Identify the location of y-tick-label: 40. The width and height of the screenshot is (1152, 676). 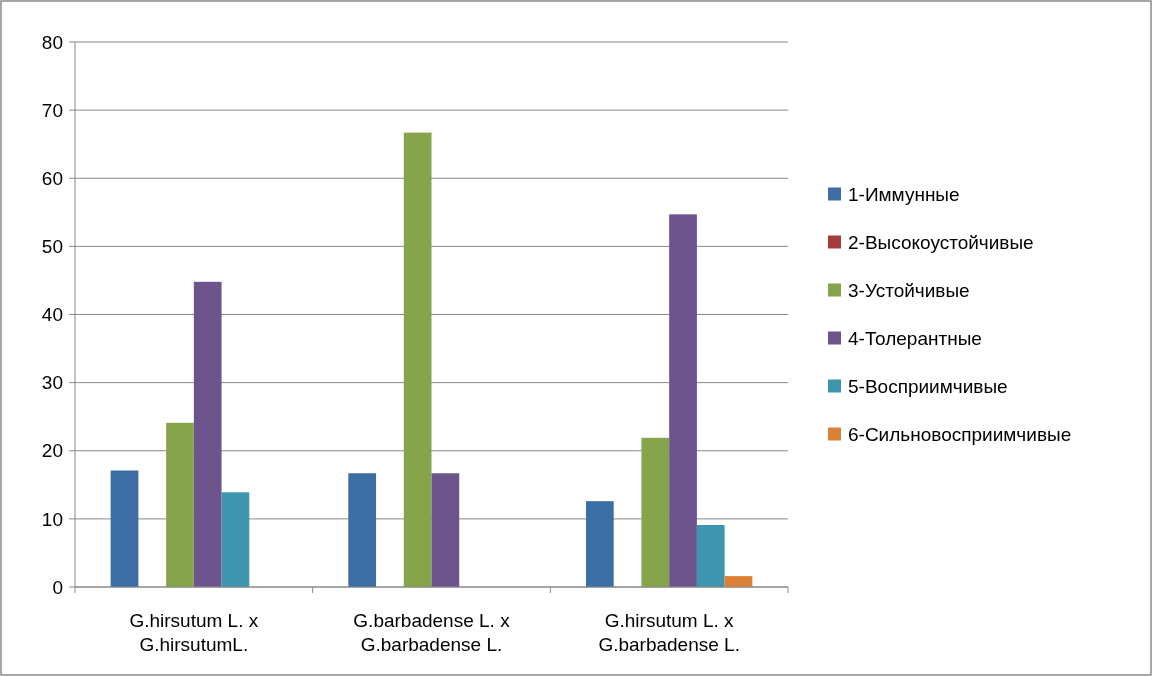
(52, 315).